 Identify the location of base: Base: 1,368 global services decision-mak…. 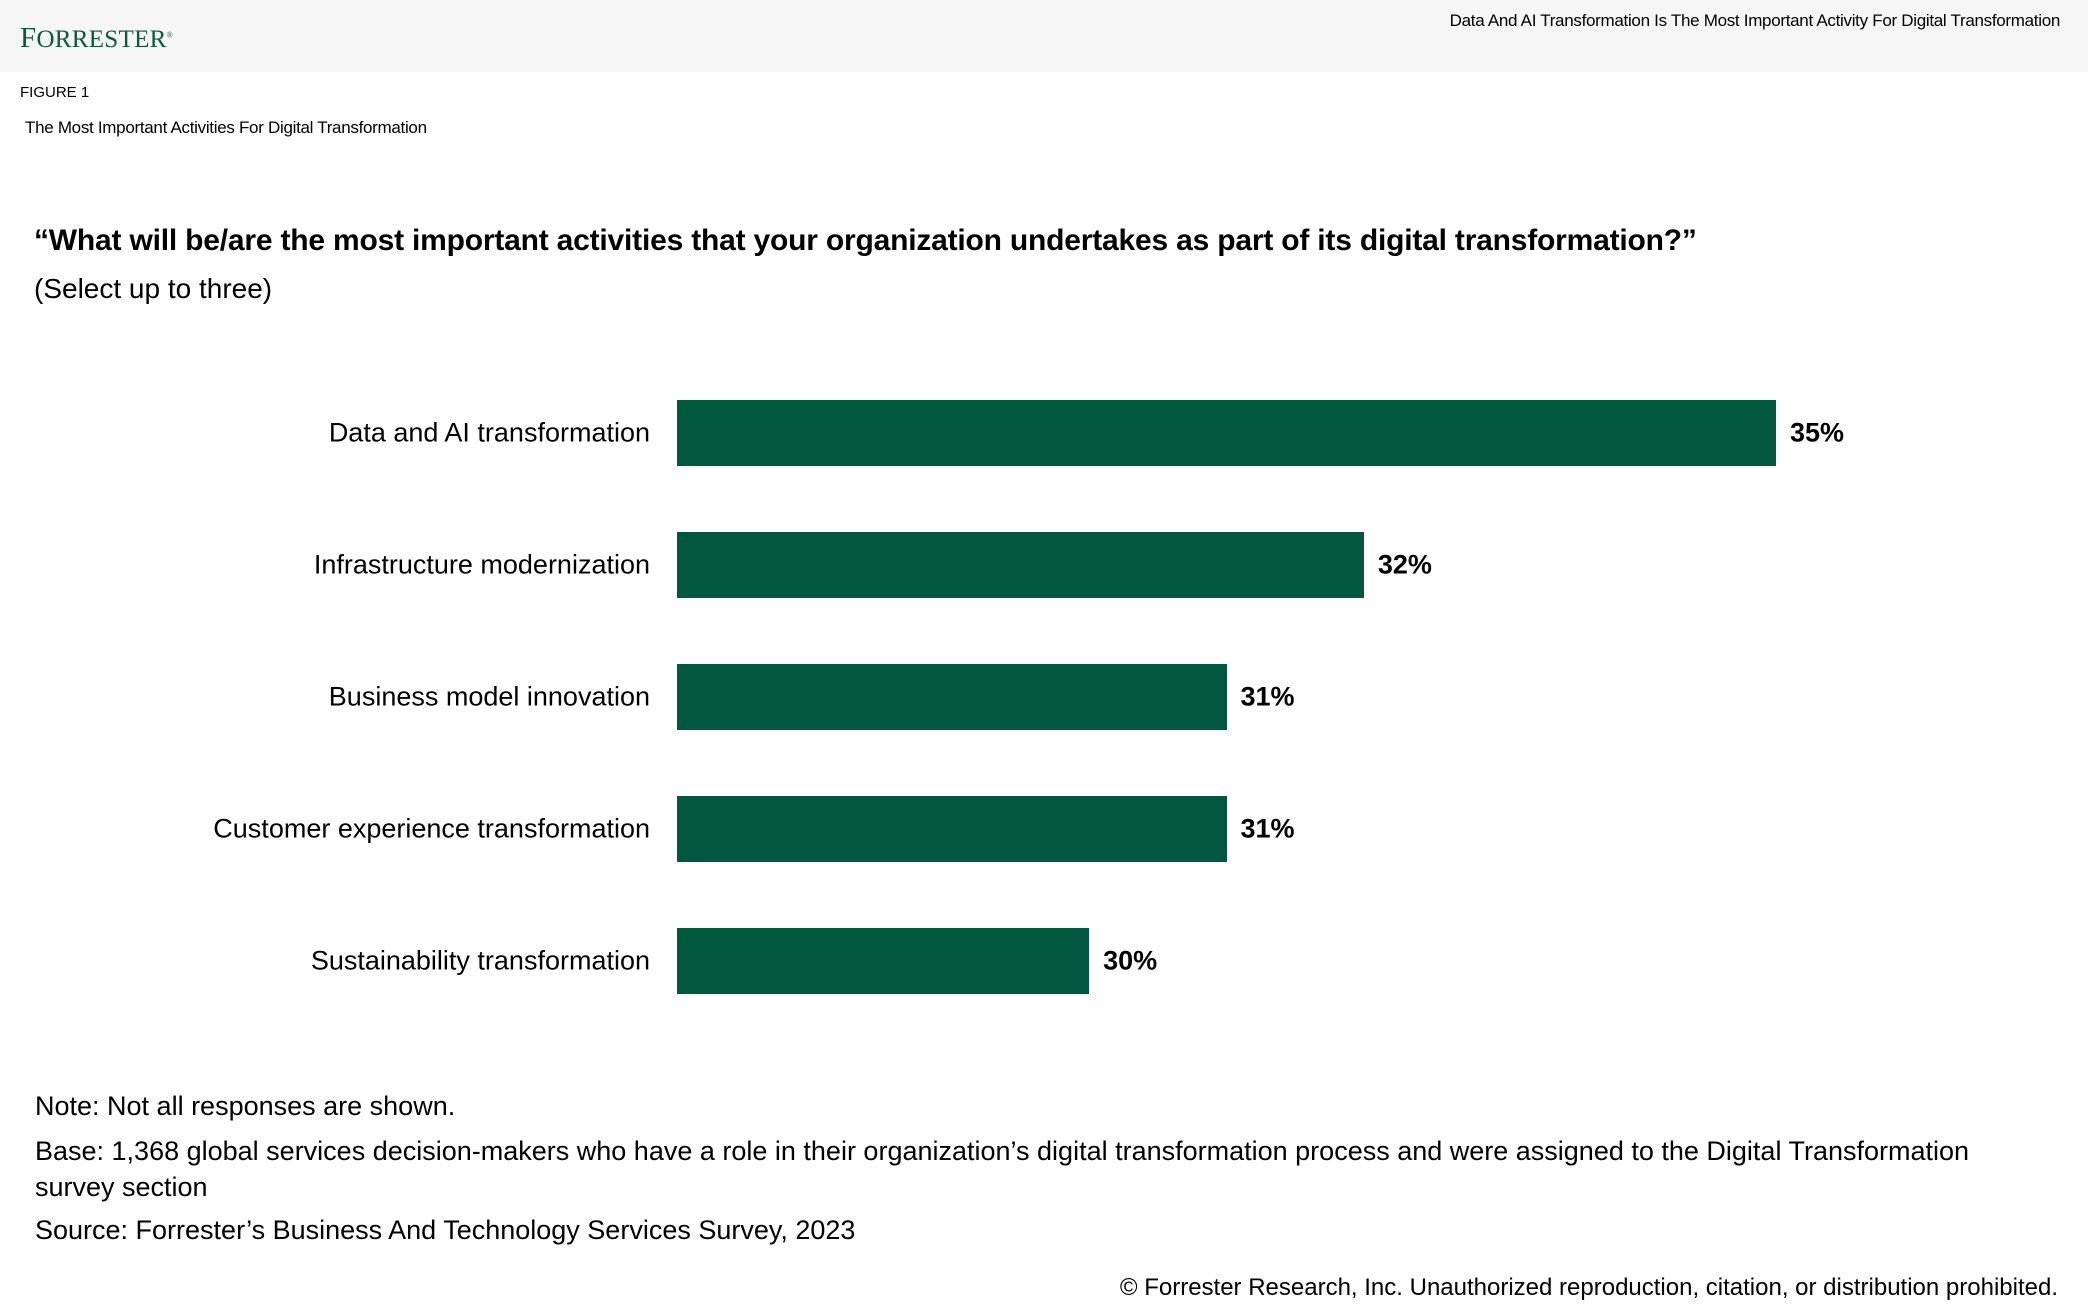
(1002, 1169).